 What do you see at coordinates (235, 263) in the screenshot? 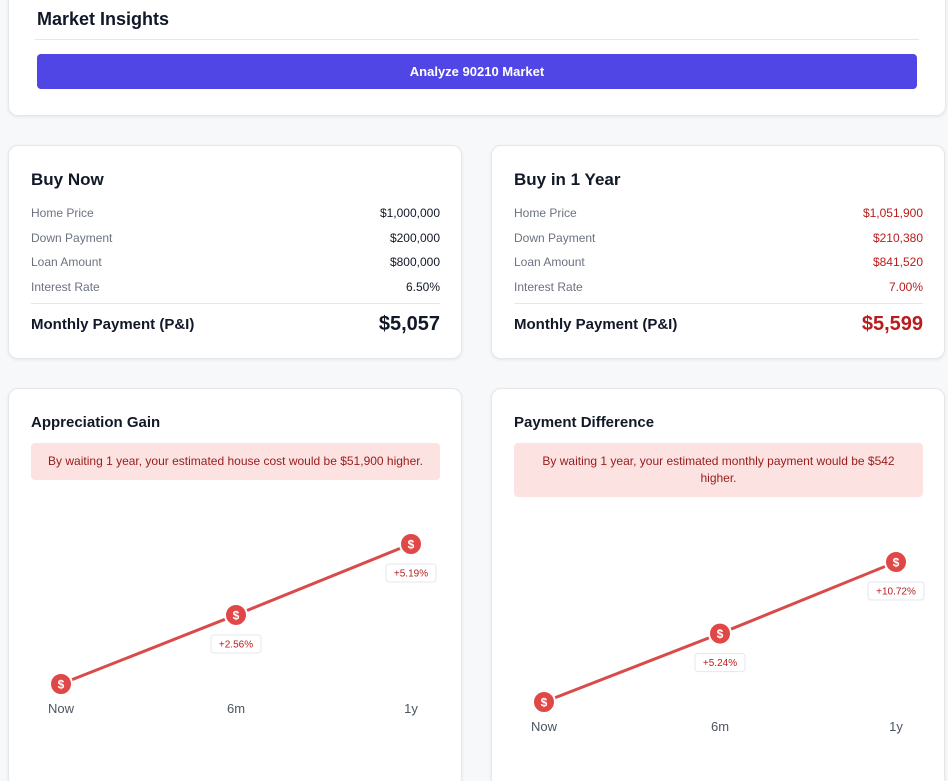
I see `loan-amount-row: Loan Amount $800,000` at bounding box center [235, 263].